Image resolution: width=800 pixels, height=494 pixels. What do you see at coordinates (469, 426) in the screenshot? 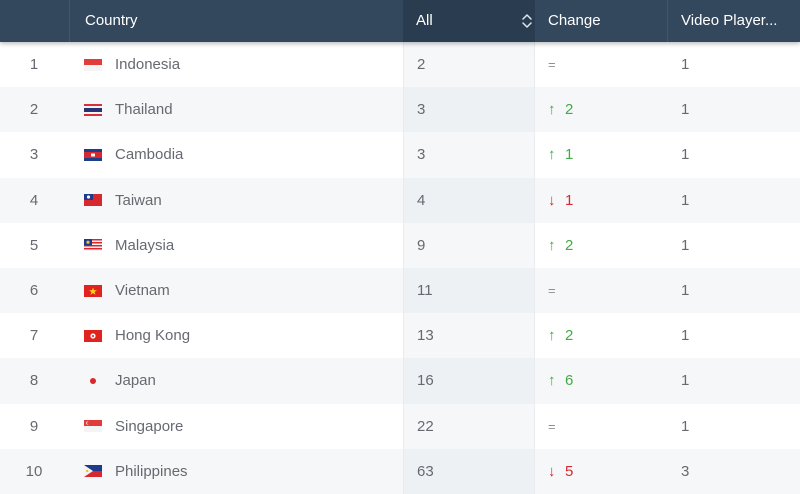
I see `all-cell: 22` at bounding box center [469, 426].